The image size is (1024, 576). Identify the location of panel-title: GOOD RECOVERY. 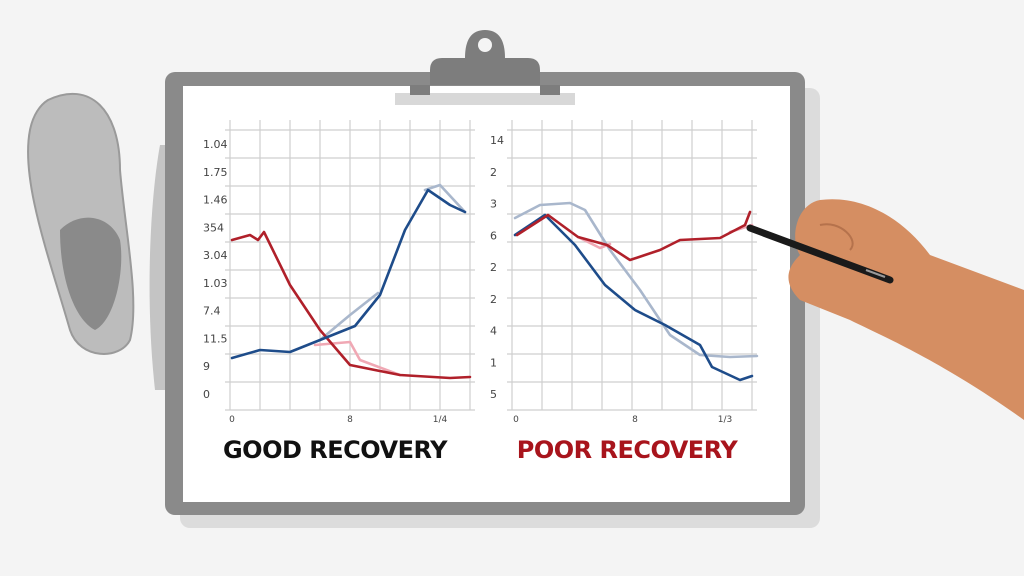
(335, 450).